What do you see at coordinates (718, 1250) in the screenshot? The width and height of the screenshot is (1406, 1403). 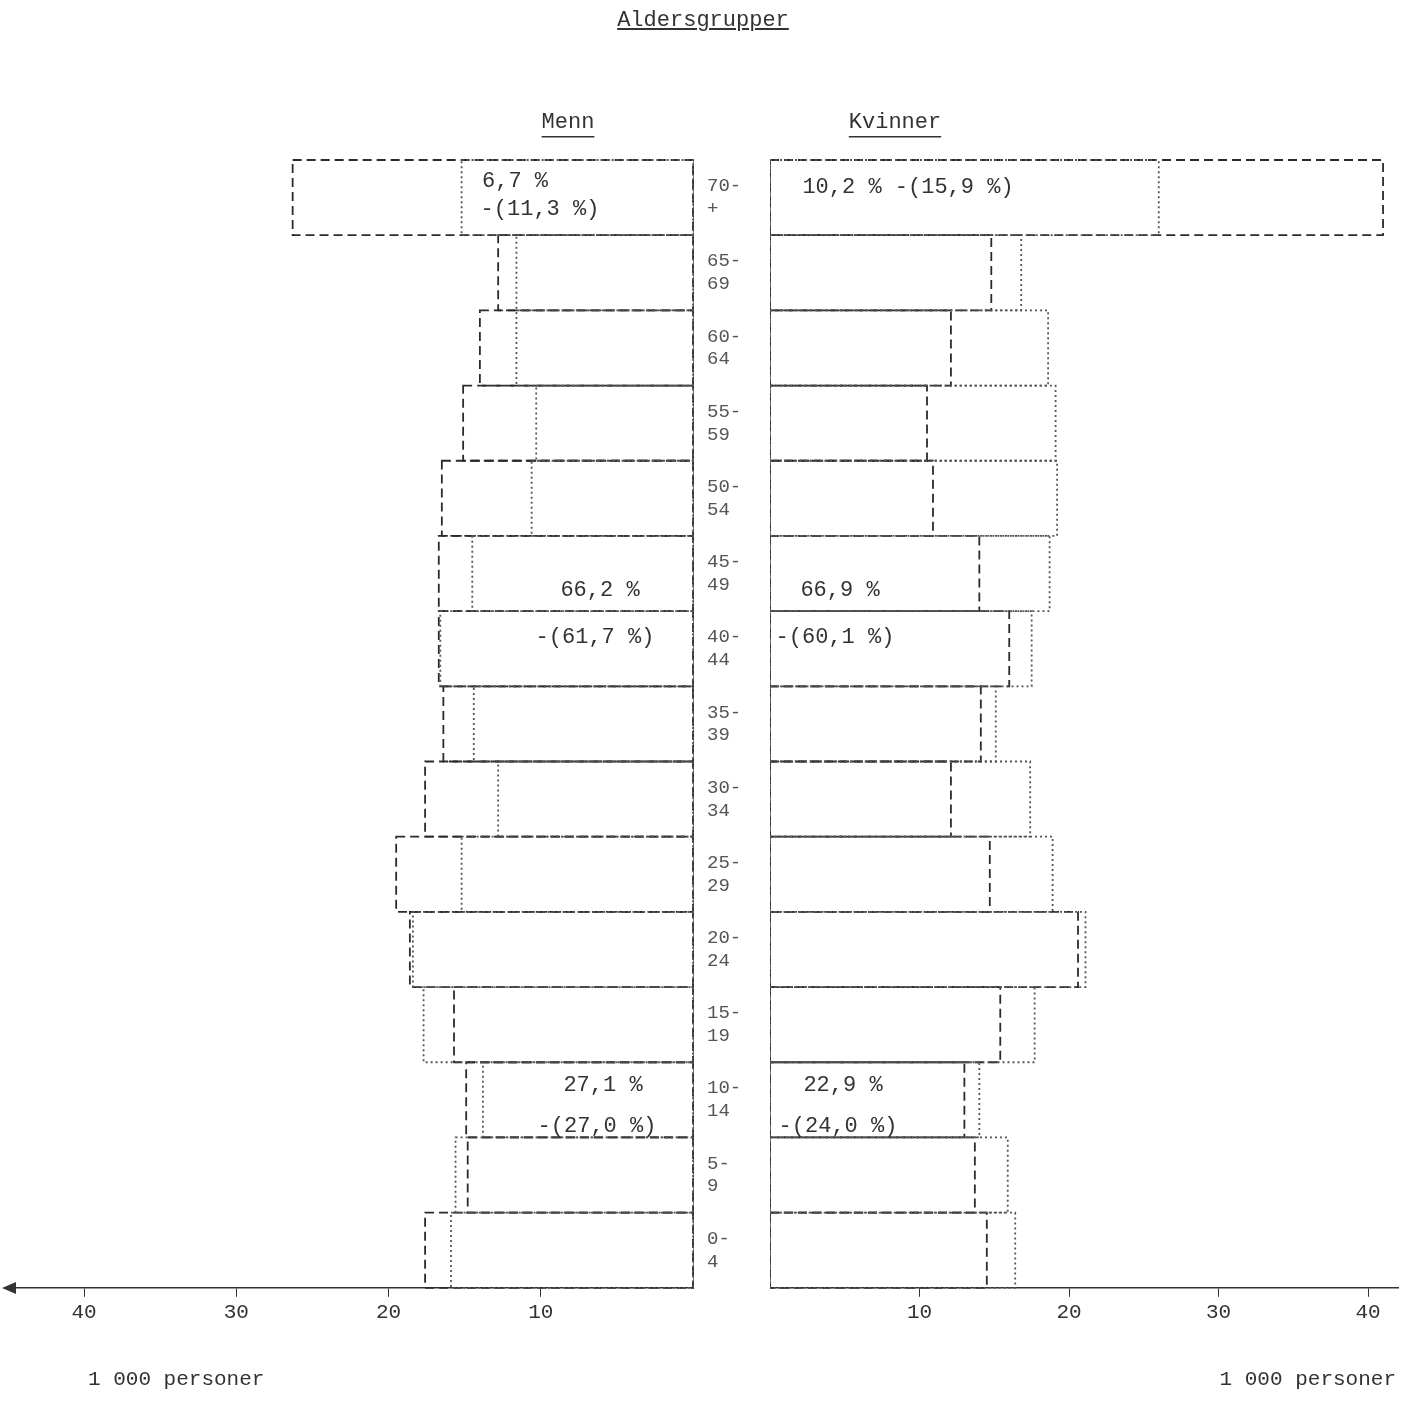 I see `y-tick-label: 0-4` at bounding box center [718, 1250].